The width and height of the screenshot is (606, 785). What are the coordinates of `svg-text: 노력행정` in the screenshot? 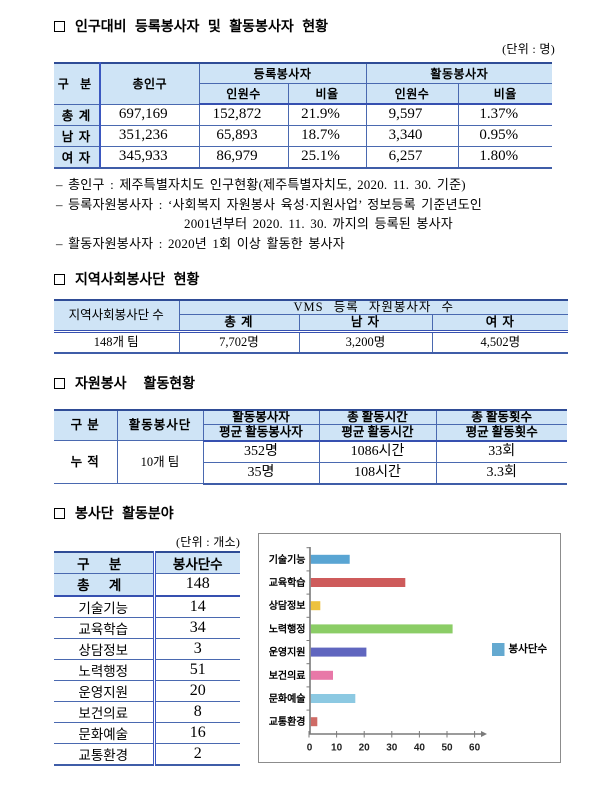 It's located at (287, 628).